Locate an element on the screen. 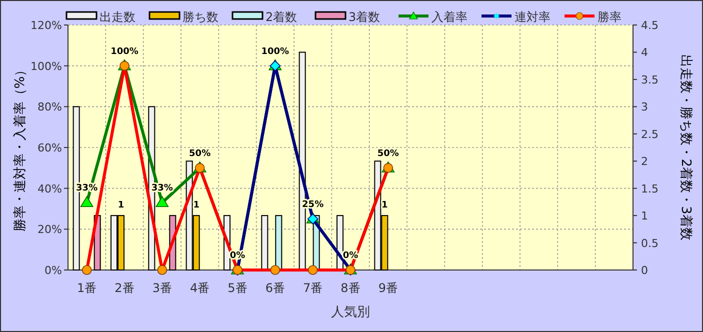 This screenshot has width=703, height=332. legend-label: 勝率 is located at coordinates (610, 17).